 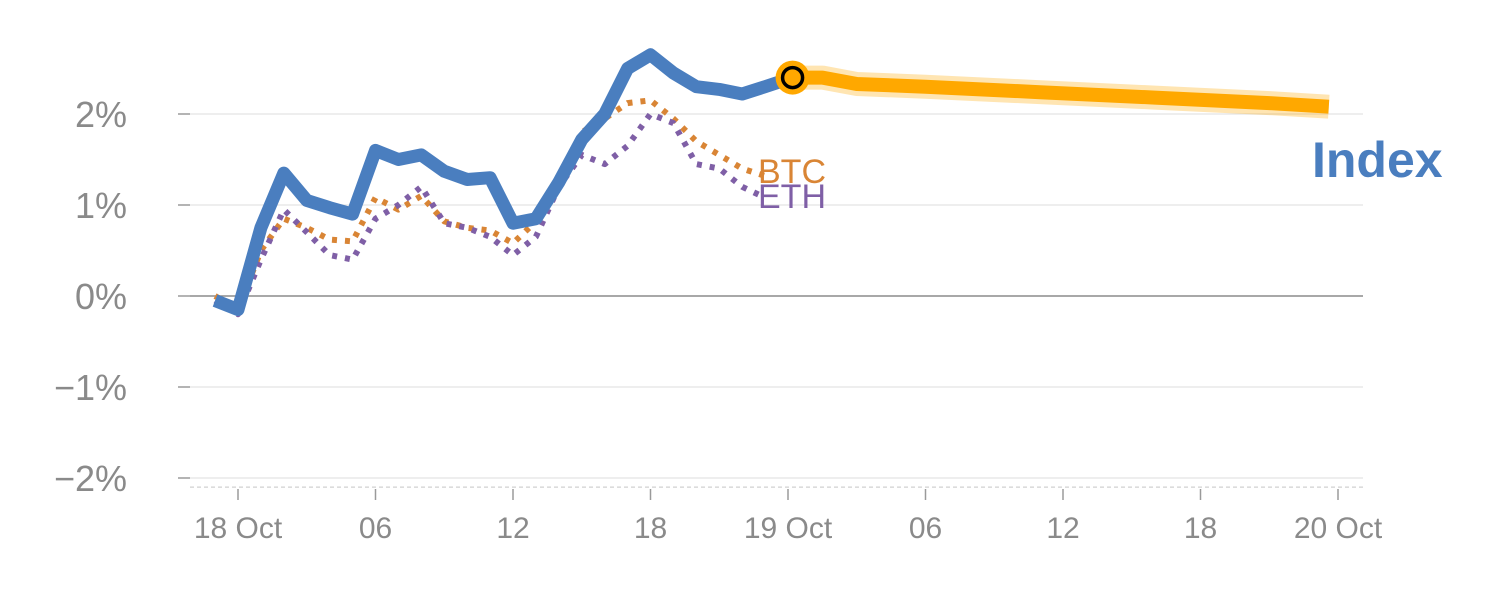 What do you see at coordinates (90, 387) in the screenshot?
I see `y-tick-label: −1%` at bounding box center [90, 387].